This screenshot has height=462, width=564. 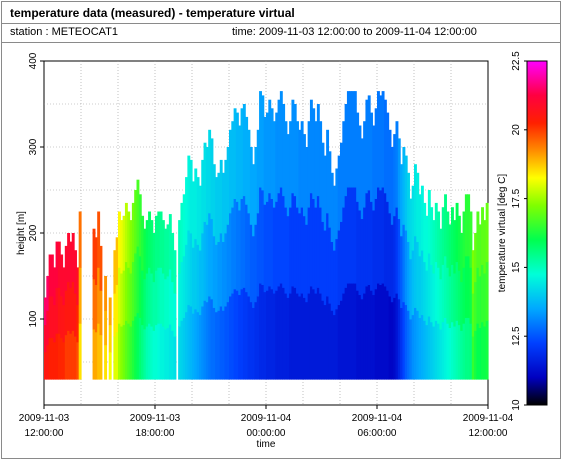 I want to click on colorbar-tick-label: 17.5, so click(x=516, y=198).